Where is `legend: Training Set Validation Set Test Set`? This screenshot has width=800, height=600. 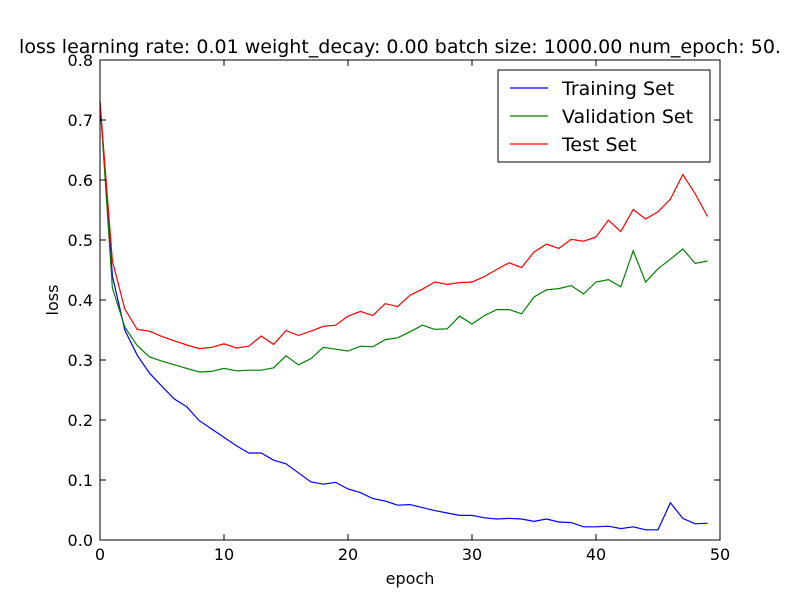 legend: Training Set Validation Set Test Set is located at coordinates (604, 116).